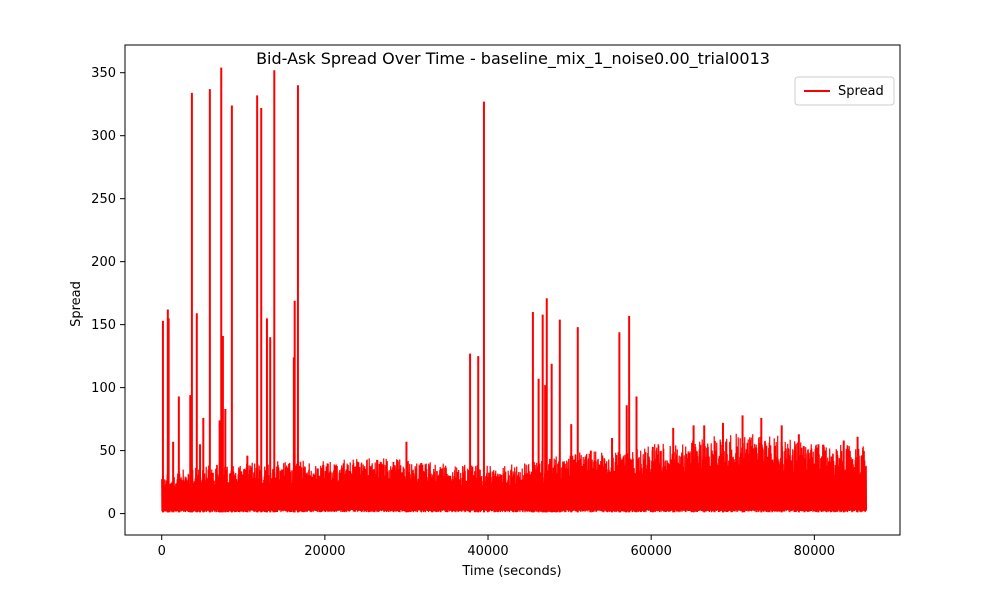 Image resolution: width=1000 pixels, height=600 pixels. What do you see at coordinates (76, 304) in the screenshot?
I see `y-axis-label: Spread` at bounding box center [76, 304].